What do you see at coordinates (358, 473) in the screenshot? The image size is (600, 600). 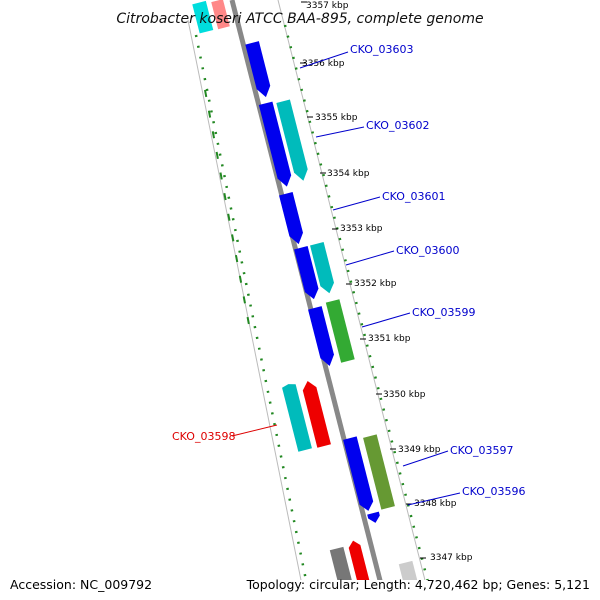 I see `cds-CKO_03597-a` at bounding box center [358, 473].